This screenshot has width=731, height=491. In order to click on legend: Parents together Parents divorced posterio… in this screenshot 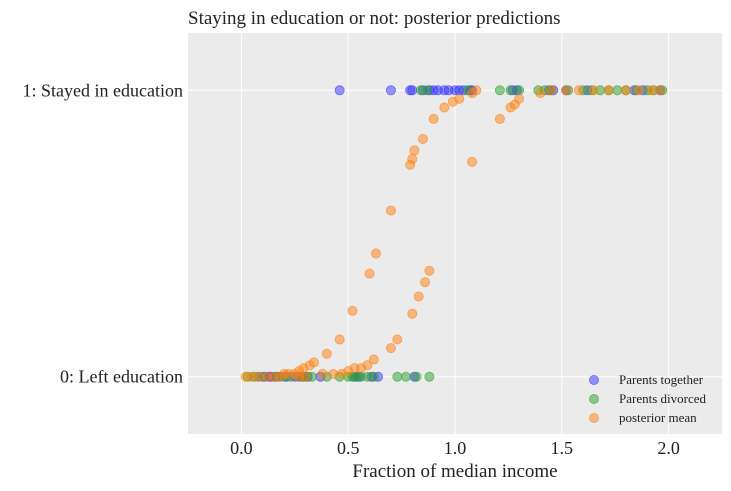, I will do `click(648, 398)`.